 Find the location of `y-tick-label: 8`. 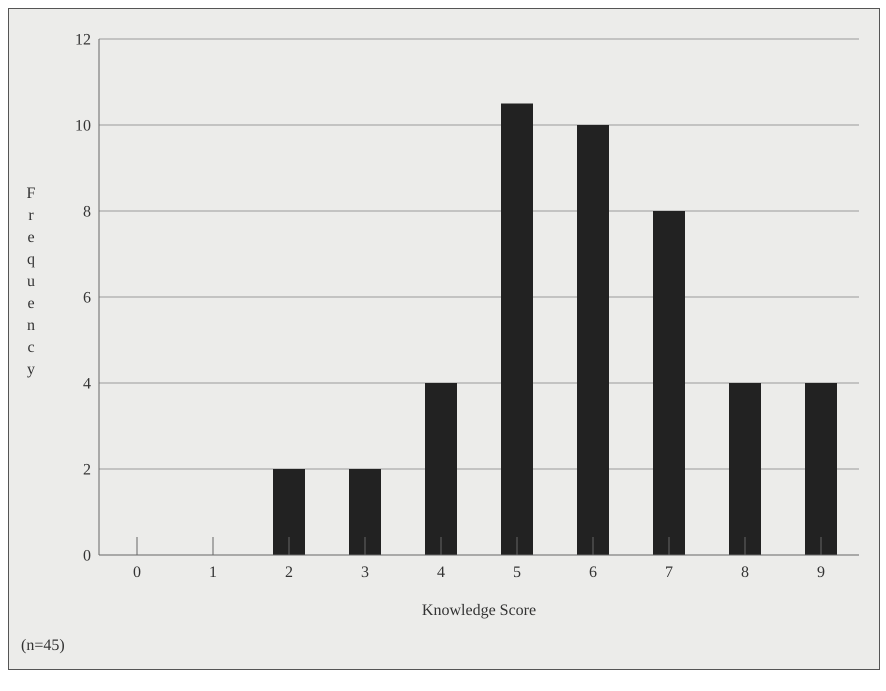

y-tick-label: 8 is located at coordinates (87, 212).